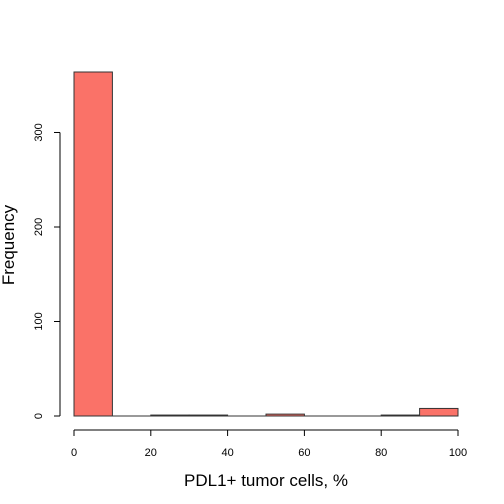  Describe the element at coordinates (9, 244) in the screenshot. I see `y-axis-title: Frequency` at that location.